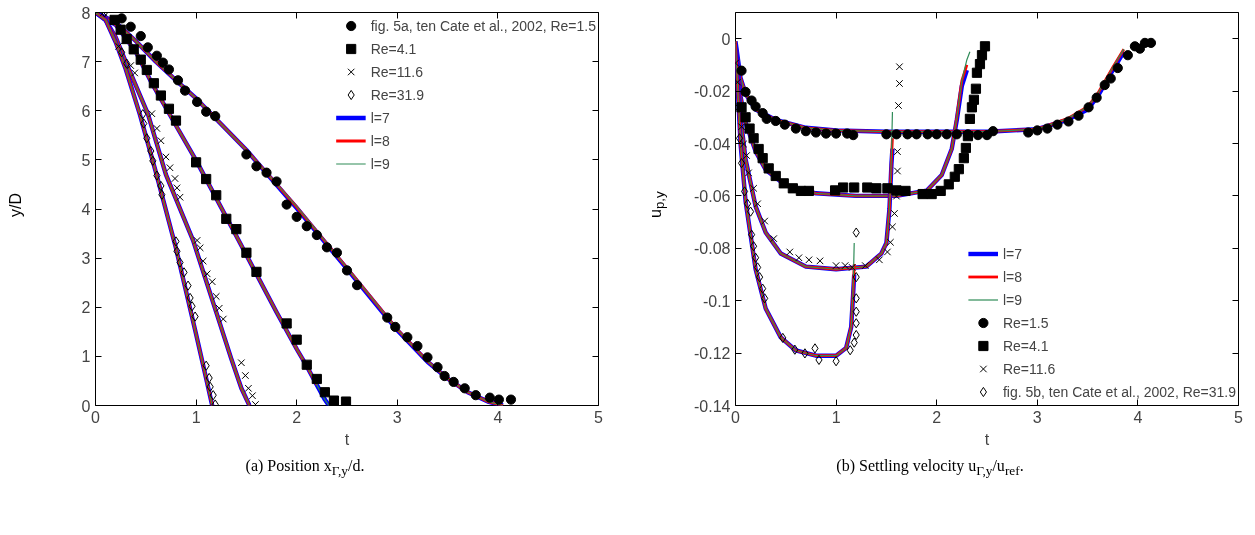 This screenshot has height=535, width=1255. What do you see at coordinates (86, 209) in the screenshot?
I see `y-tick-label: 4` at bounding box center [86, 209].